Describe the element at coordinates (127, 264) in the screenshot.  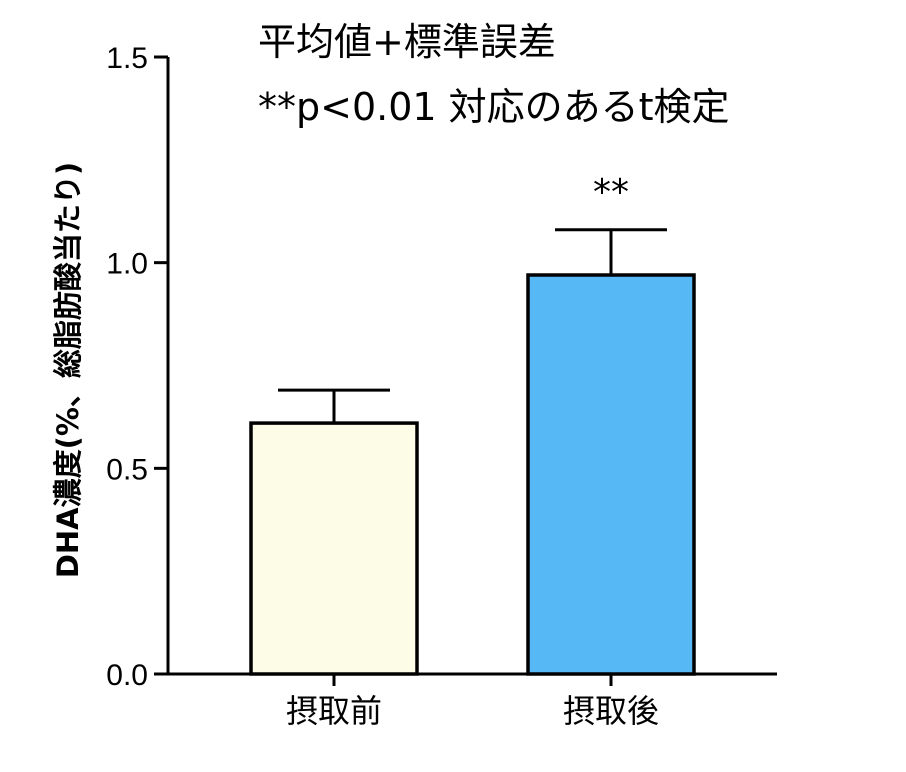
I see `y-tick-label: 1.0` at that location.